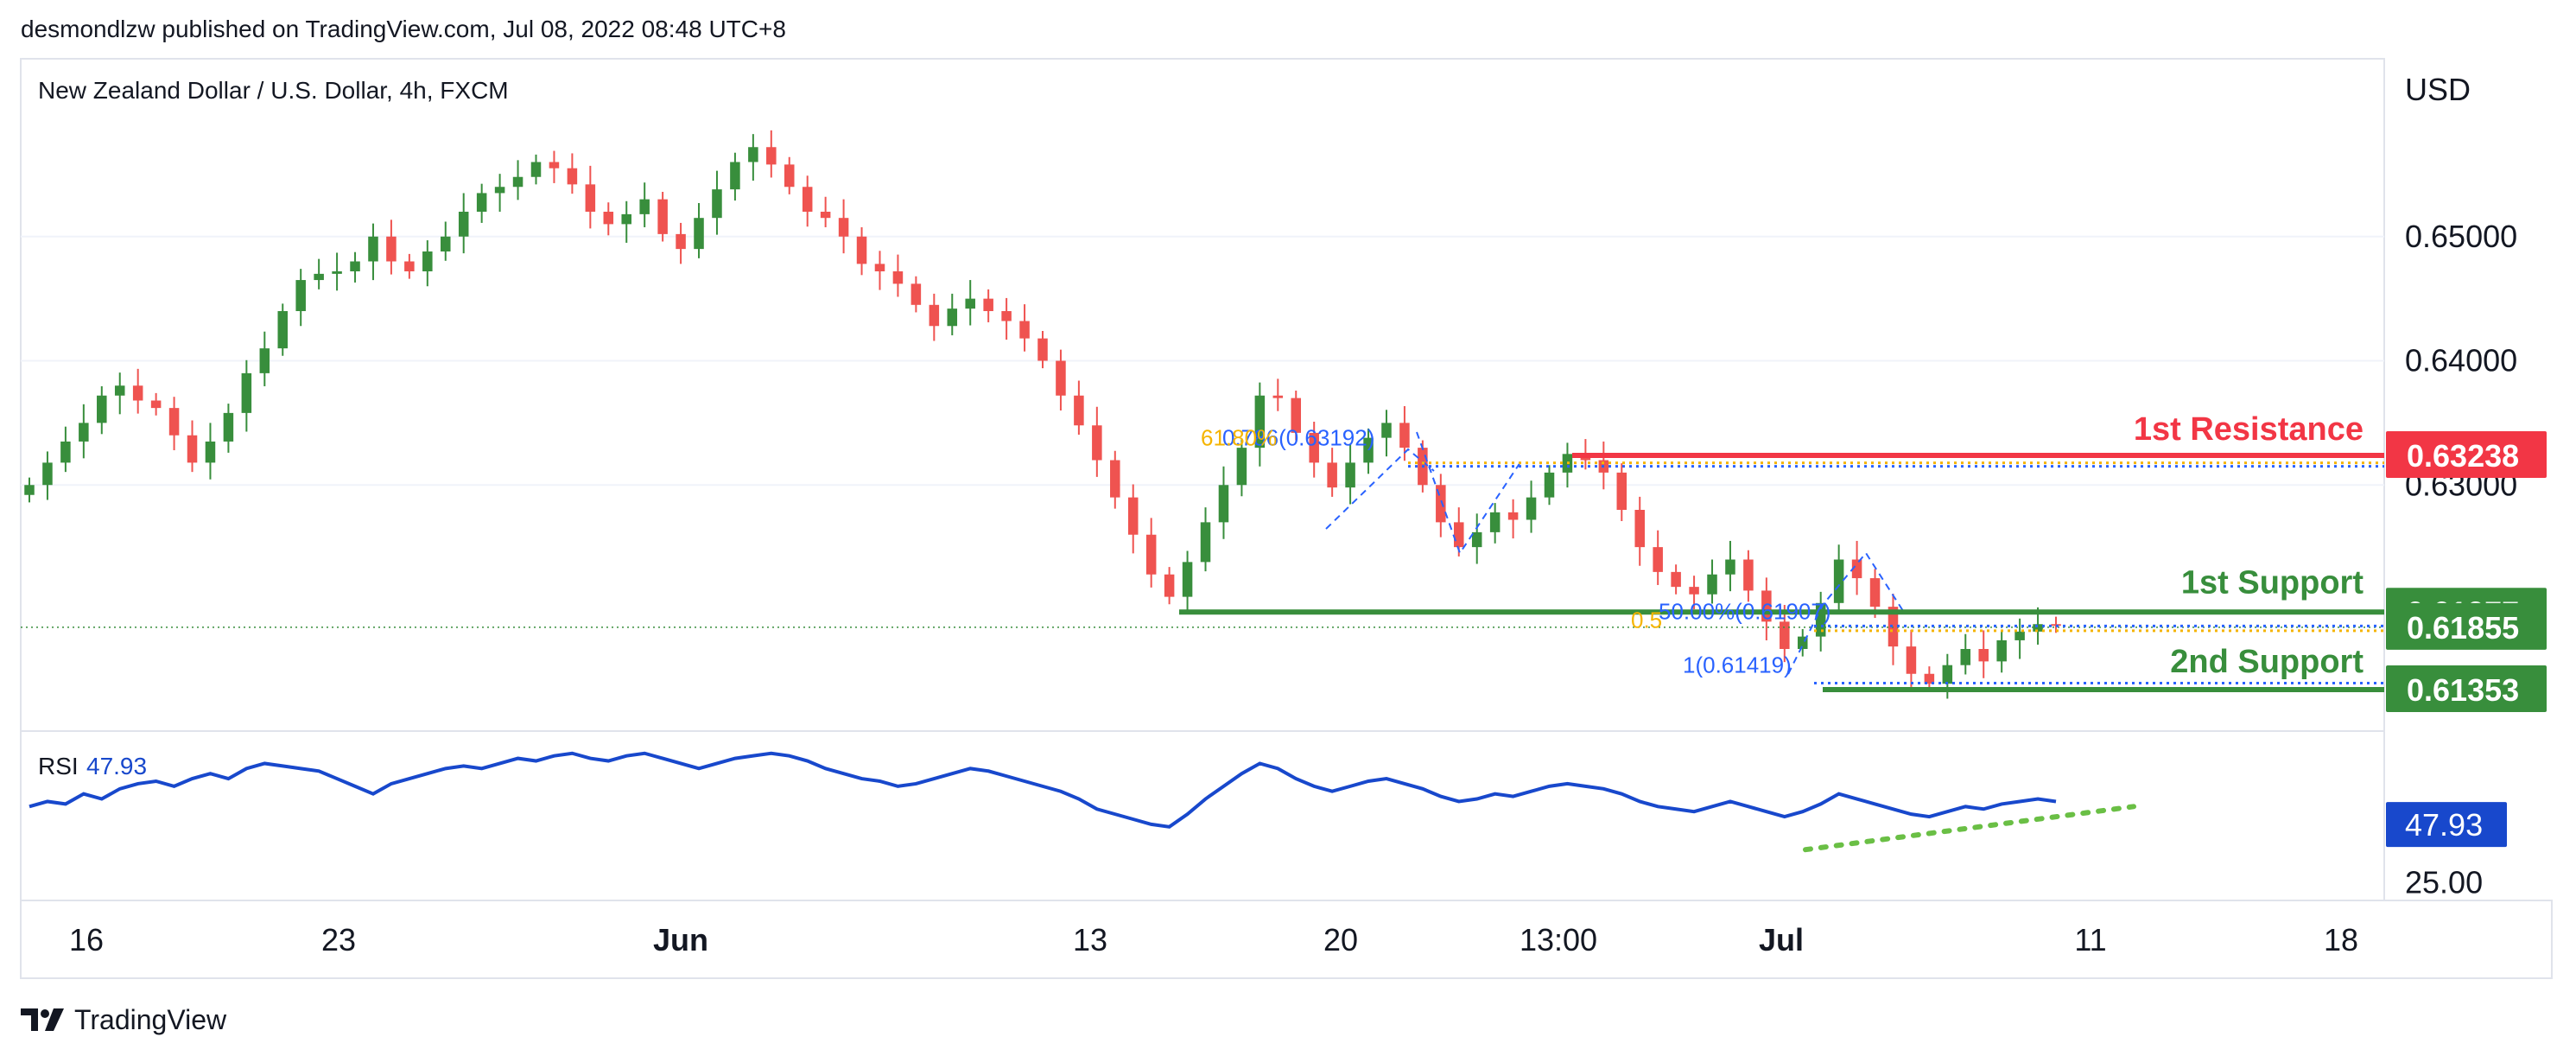 The image size is (2576, 1056). Describe the element at coordinates (2341, 939) in the screenshot. I see `time-tick-label: 18` at that location.